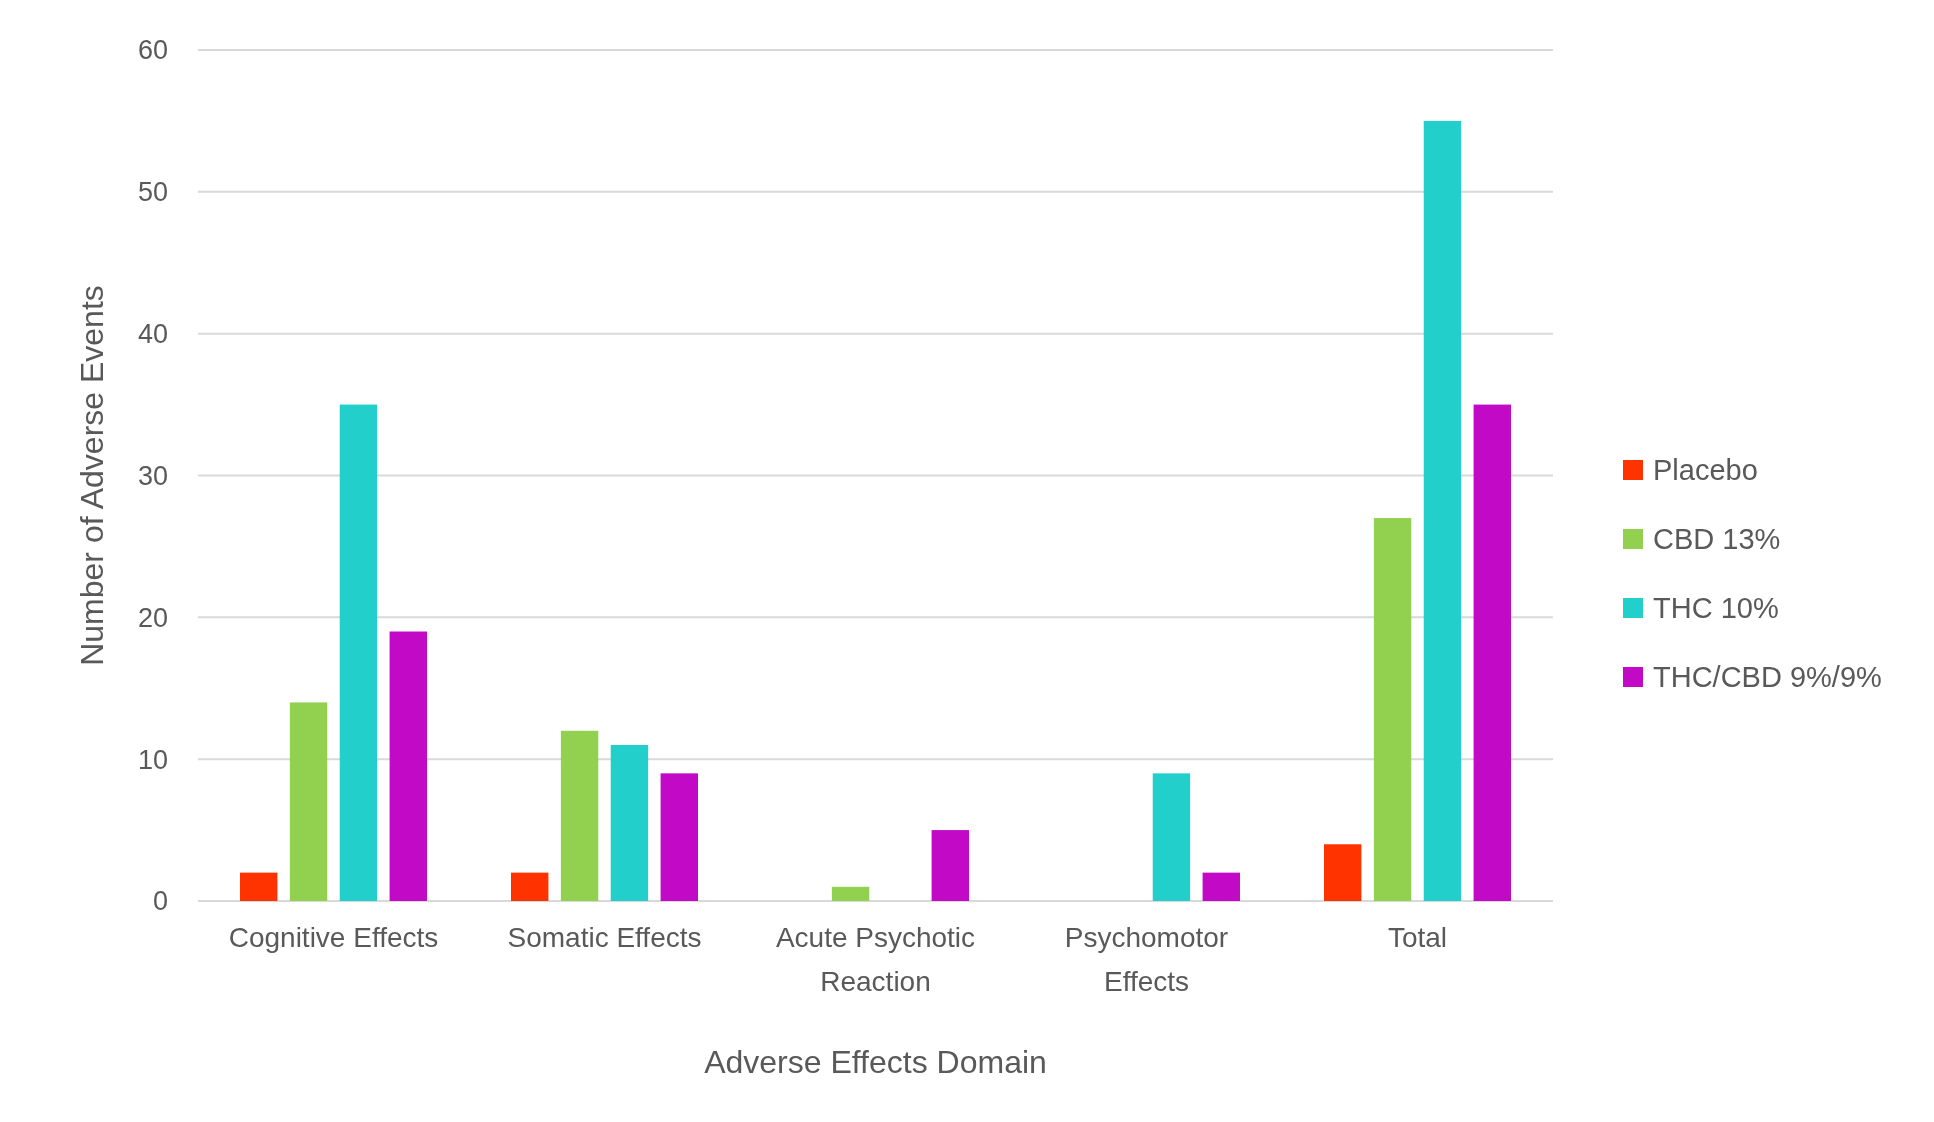 The height and width of the screenshot is (1122, 1934). I want to click on x-axis-title: Adverse Effects Domain, so click(875, 1062).